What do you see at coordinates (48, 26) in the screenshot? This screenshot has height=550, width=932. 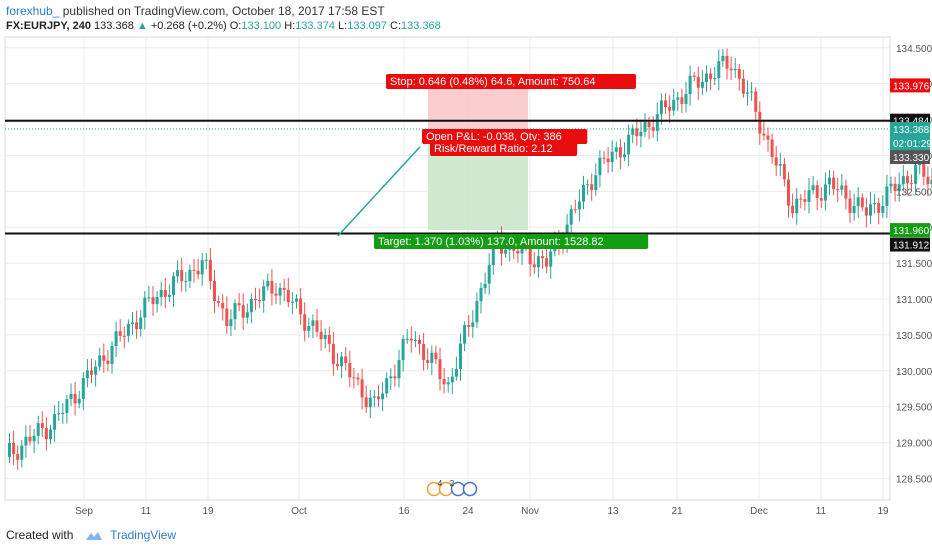 I see `symbol-name: FX:EURJPY, 240` at bounding box center [48, 26].